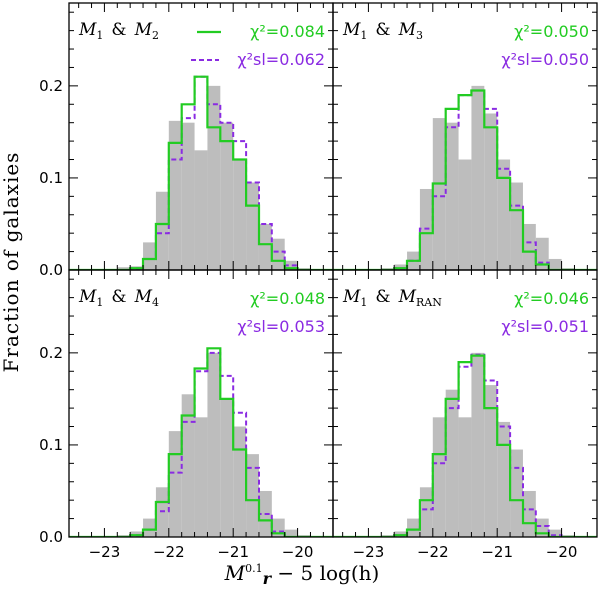 The height and width of the screenshot is (590, 600). Describe the element at coordinates (235, 573) in the screenshot. I see `x-axis-title-prefix: M` at that location.